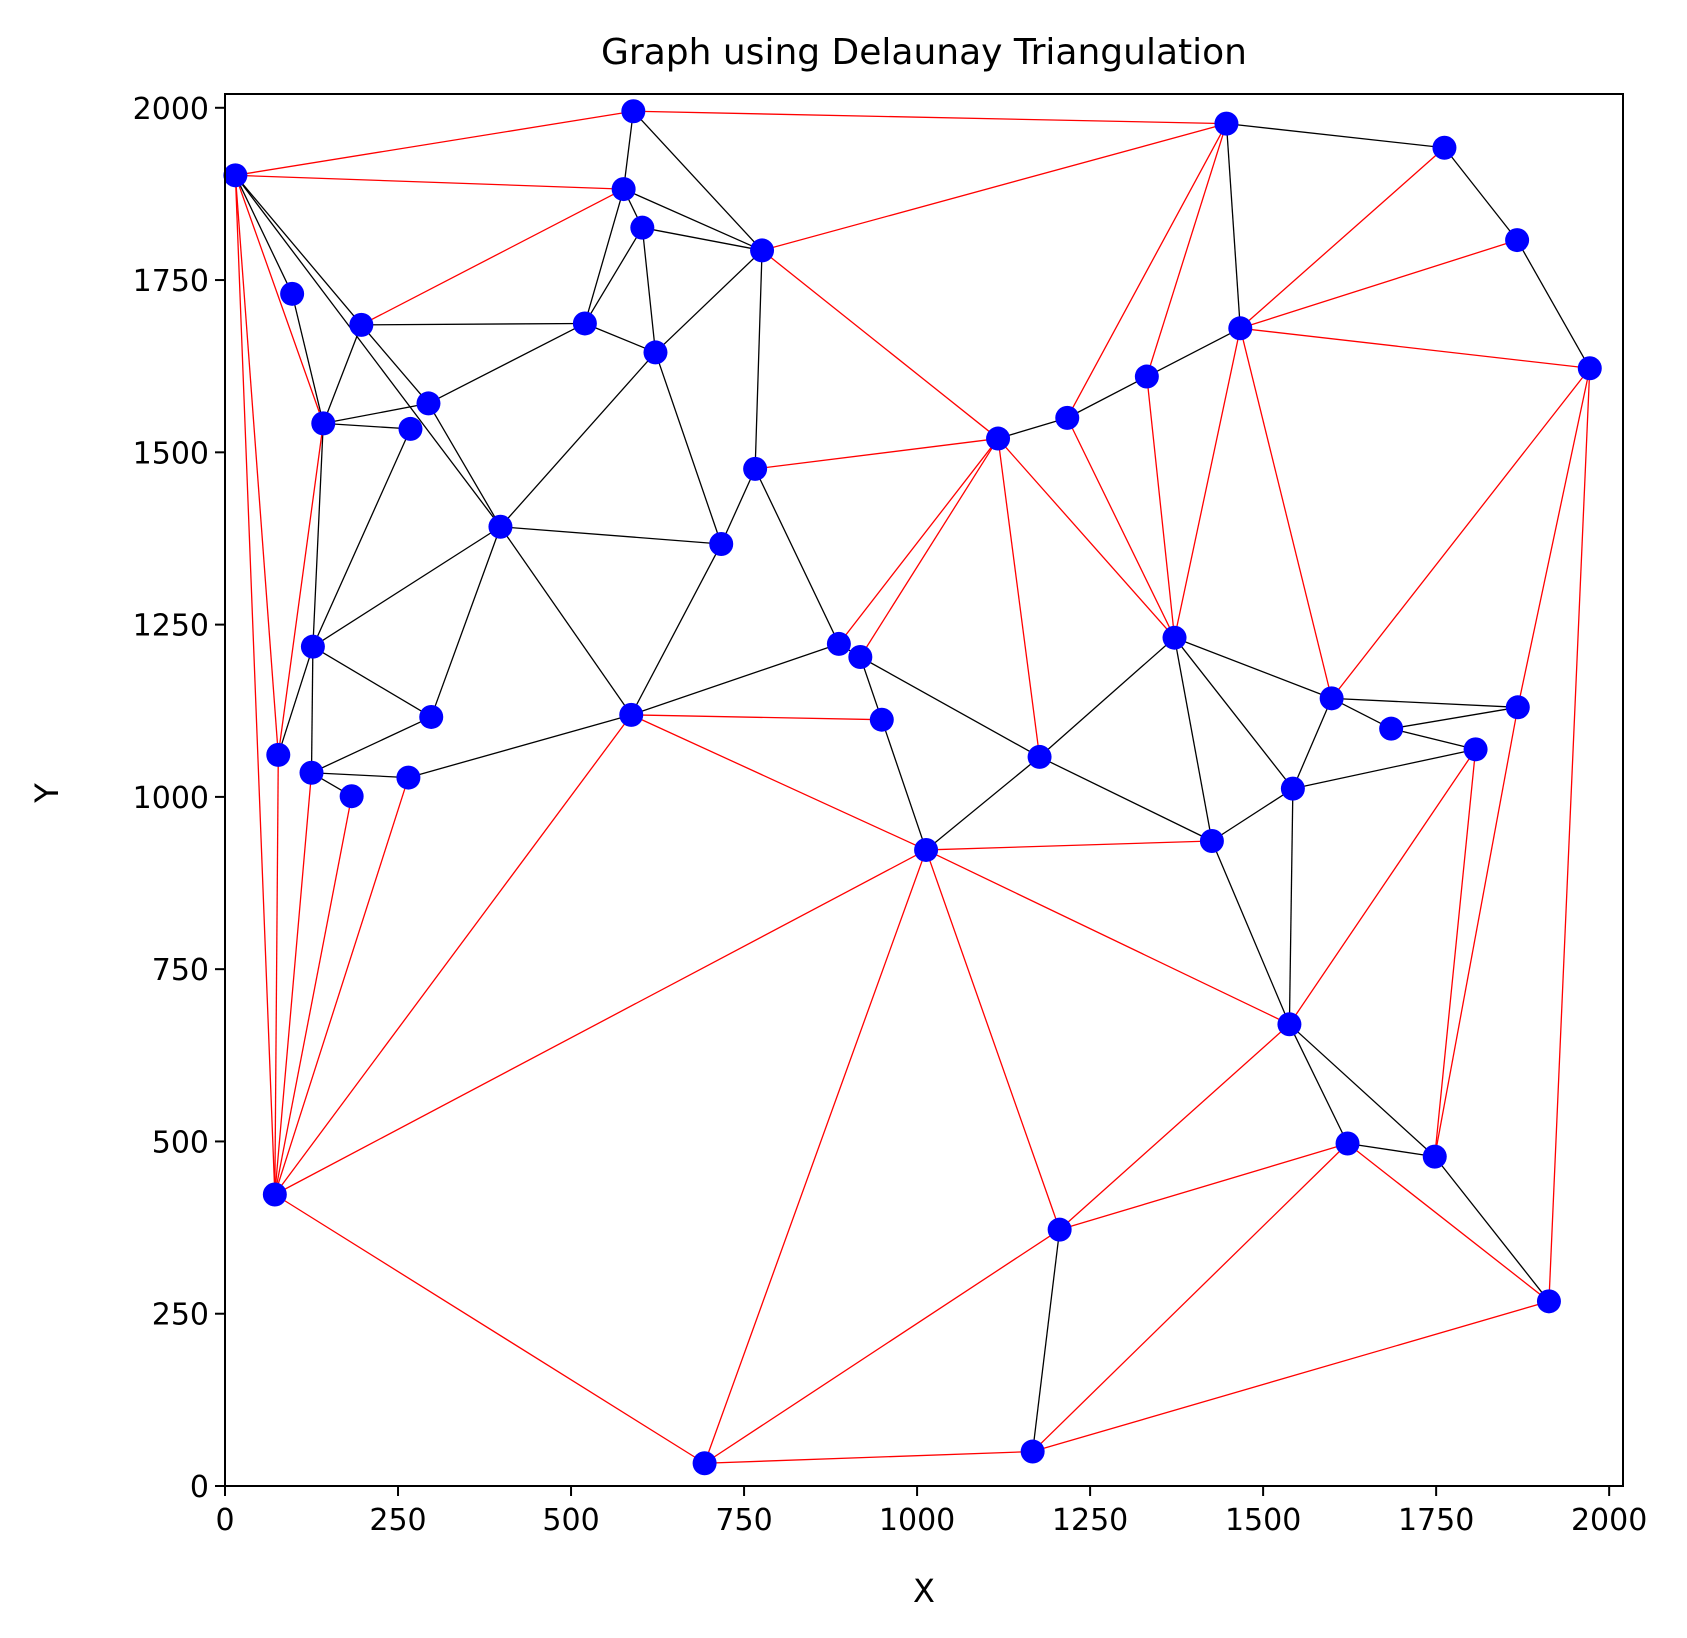 Image resolution: width=1687 pixels, height=1638 pixels. I want to click on x-tick-label: 1000, so click(917, 1520).